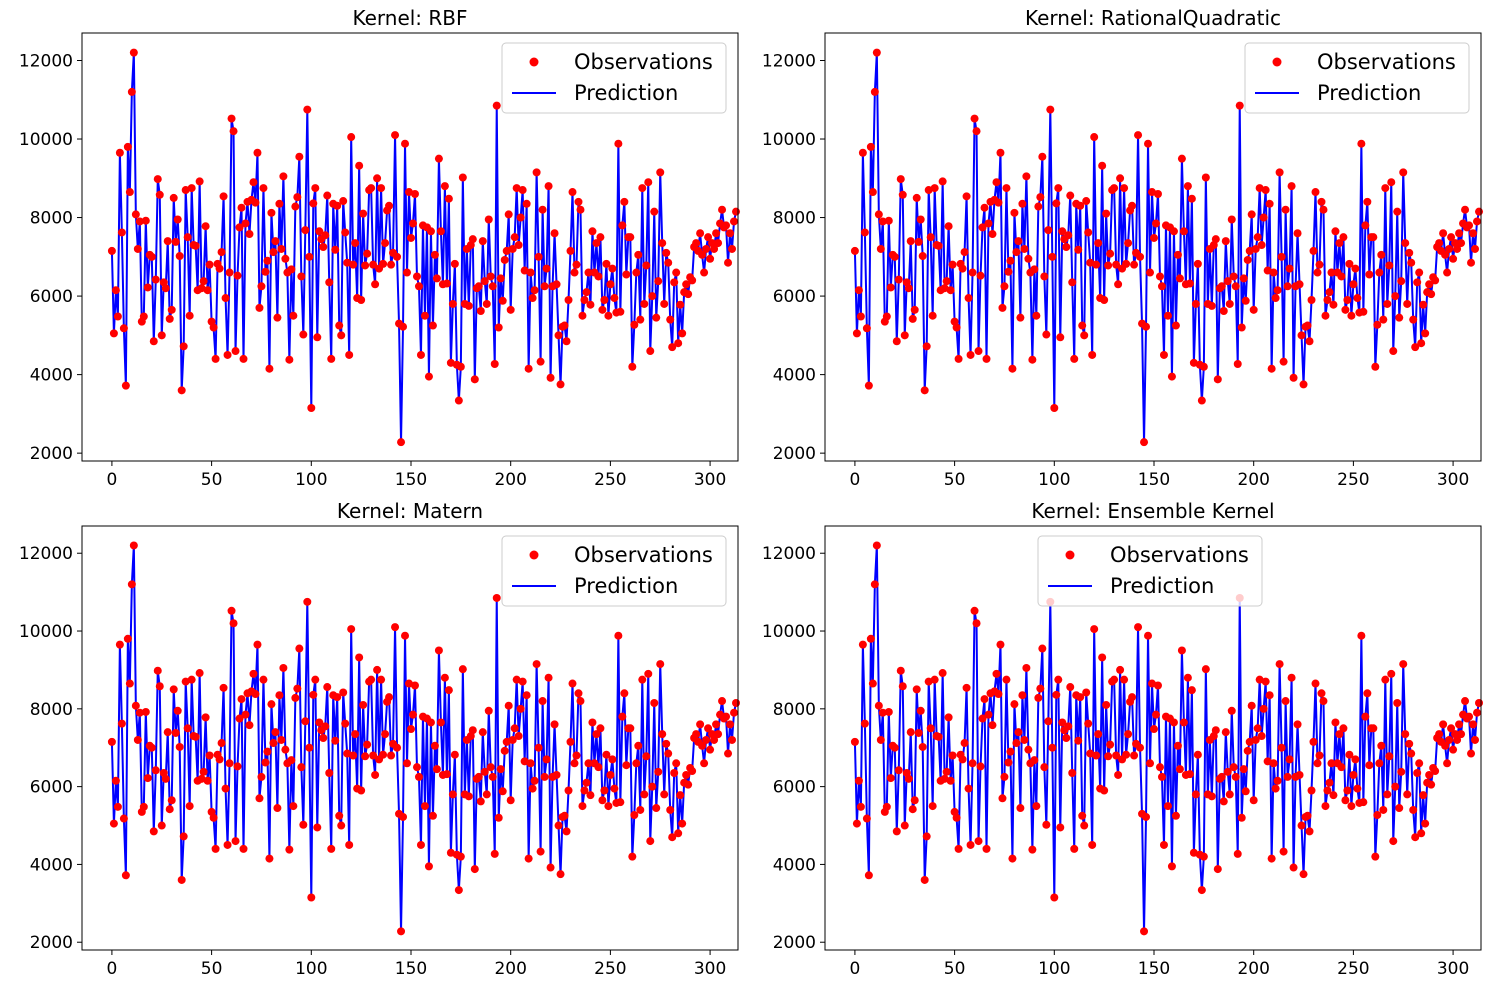 Image resolution: width=1489 pixels, height=989 pixels. I want to click on x-tick-label: 300, so click(1453, 480).